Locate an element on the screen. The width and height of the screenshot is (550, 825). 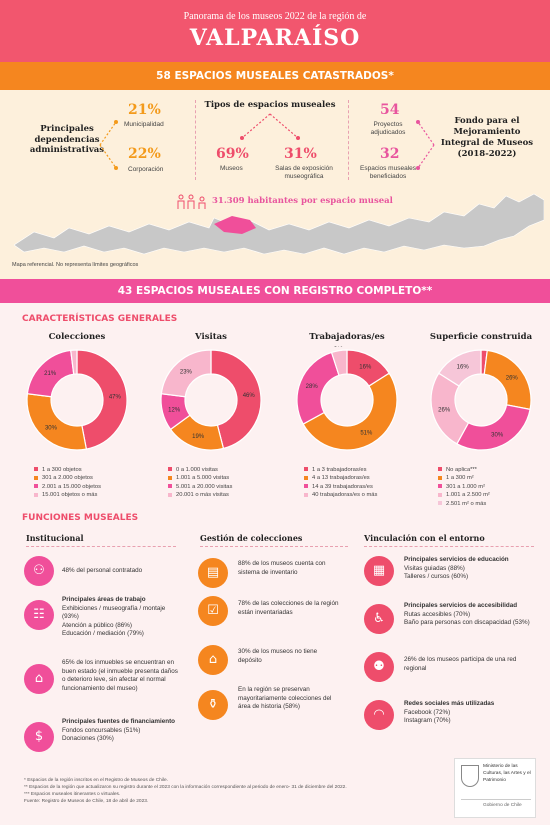
legend-label: 5.001 a 20.000 visitas is located at coordinates (204, 486).